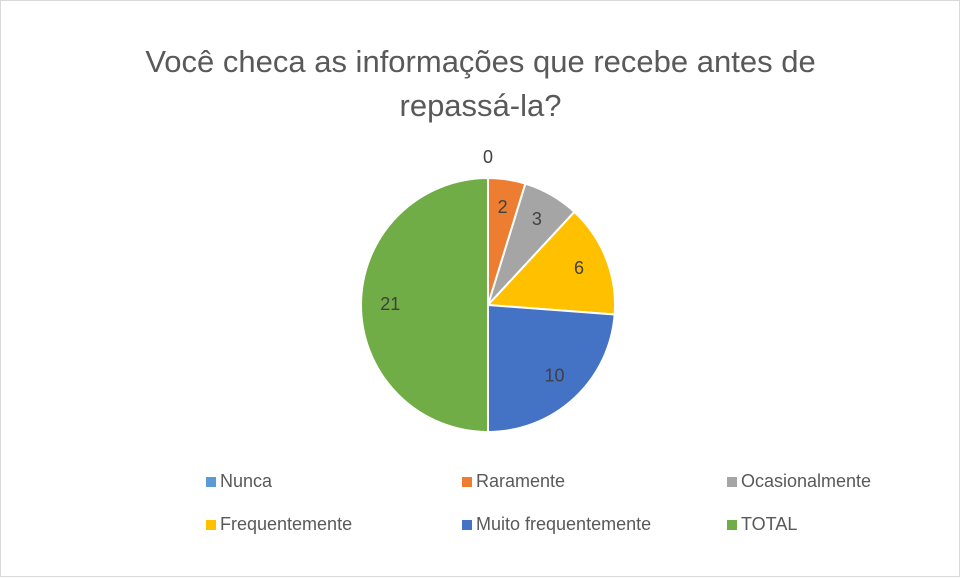 This screenshot has width=961, height=578. Describe the element at coordinates (769, 524) in the screenshot. I see `legend-label: TOTAL` at that location.